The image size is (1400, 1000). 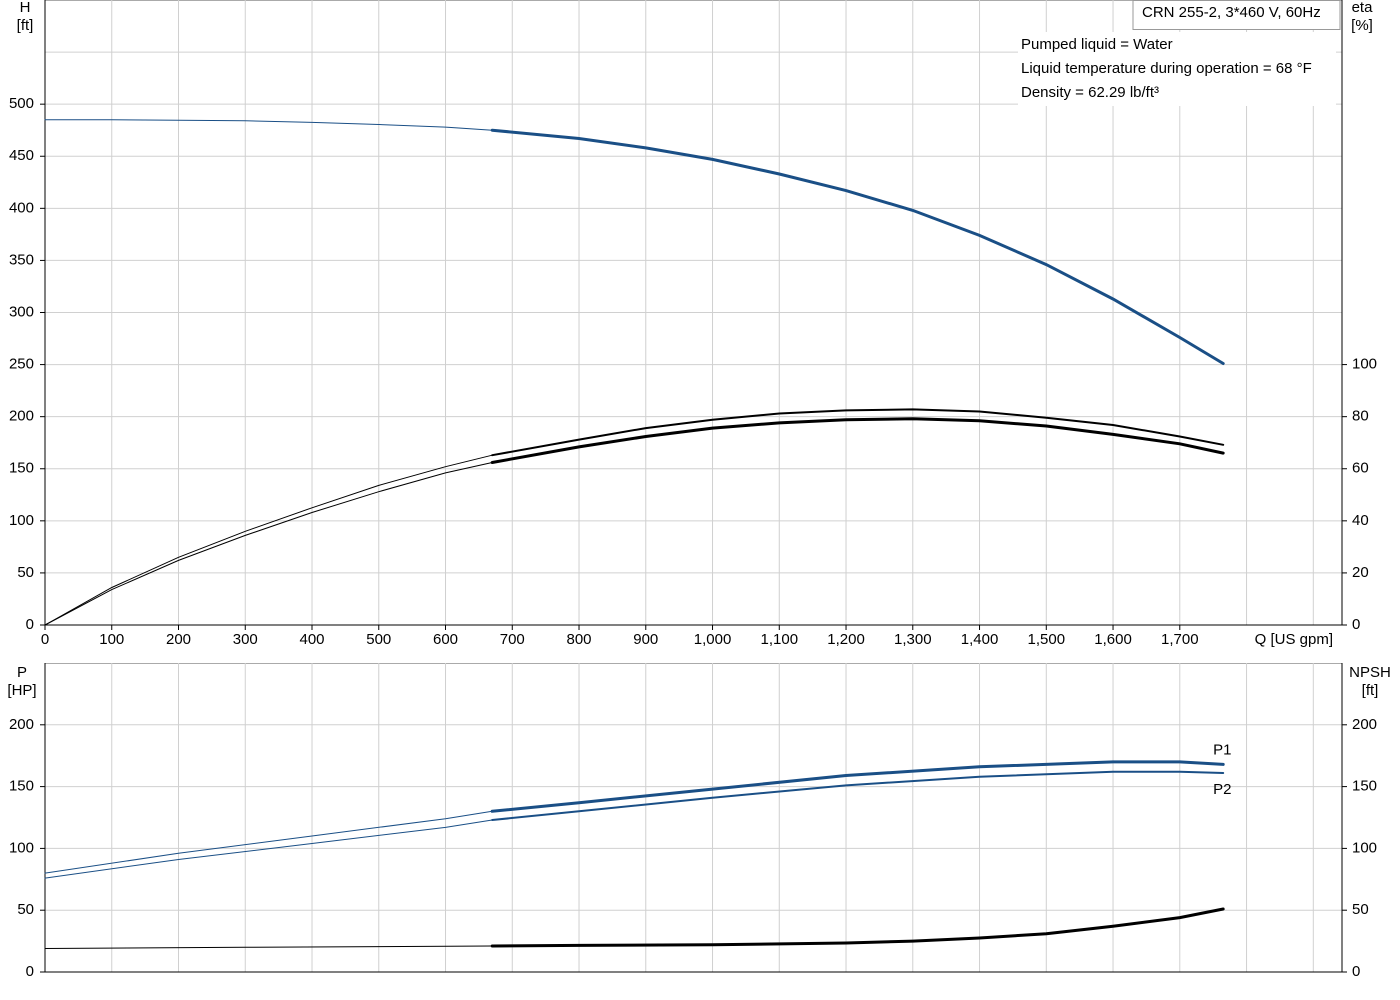 What do you see at coordinates (1370, 672) in the screenshot?
I see `y2-axis-label: NPSH` at bounding box center [1370, 672].